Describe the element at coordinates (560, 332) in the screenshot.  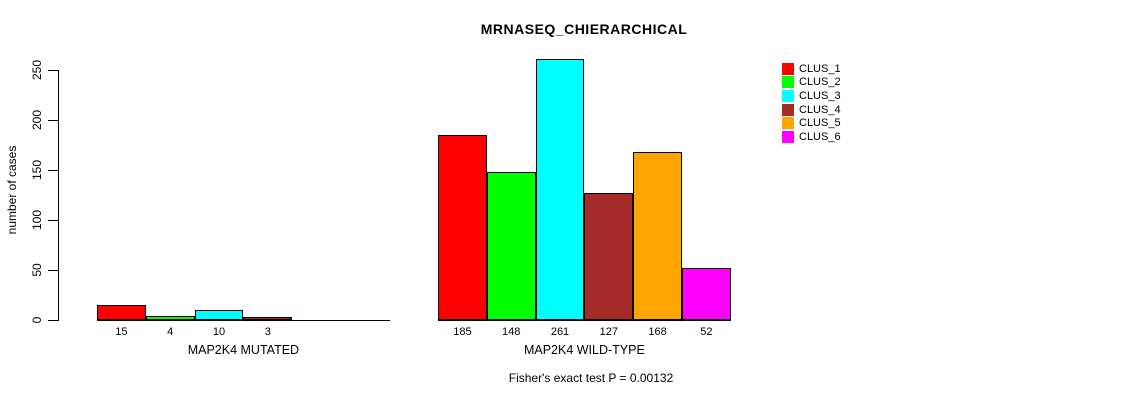
I see `bar-value-label: 261` at that location.